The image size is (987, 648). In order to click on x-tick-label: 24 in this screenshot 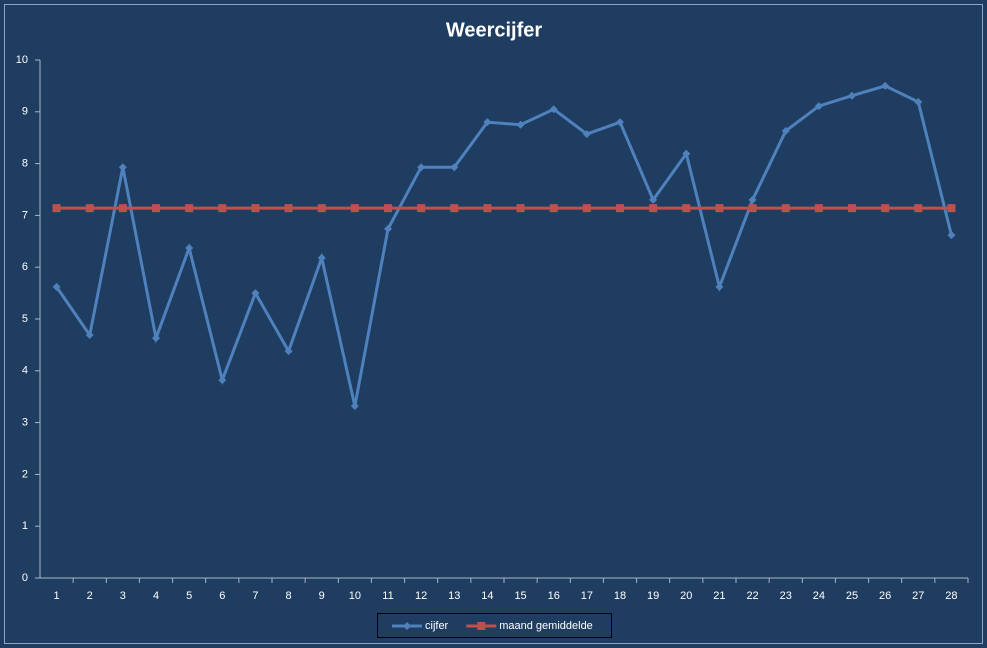, I will do `click(819, 596)`.